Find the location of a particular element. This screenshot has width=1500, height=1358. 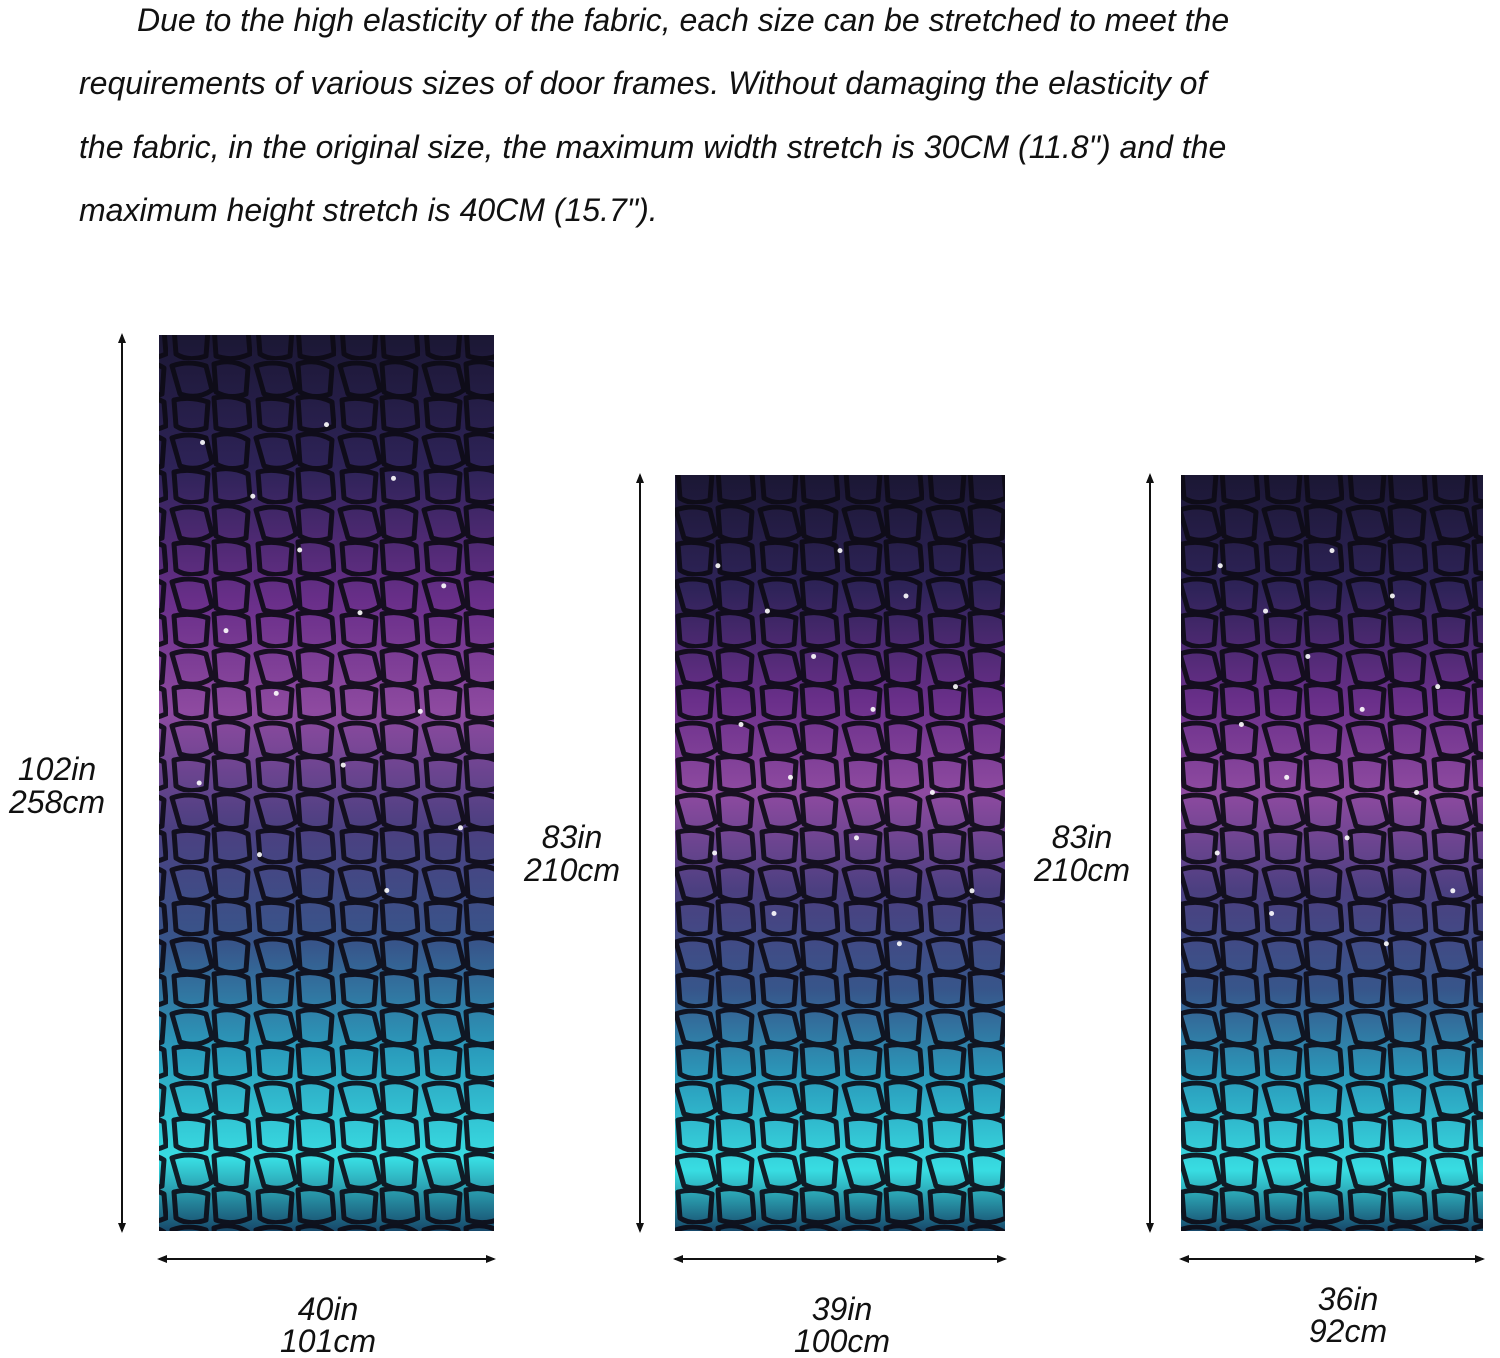

width-cm: 92cm is located at coordinates (1348, 1331).